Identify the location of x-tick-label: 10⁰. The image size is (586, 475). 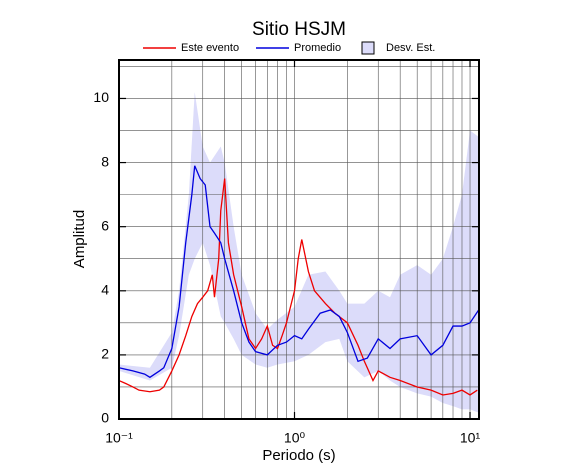
(295, 438).